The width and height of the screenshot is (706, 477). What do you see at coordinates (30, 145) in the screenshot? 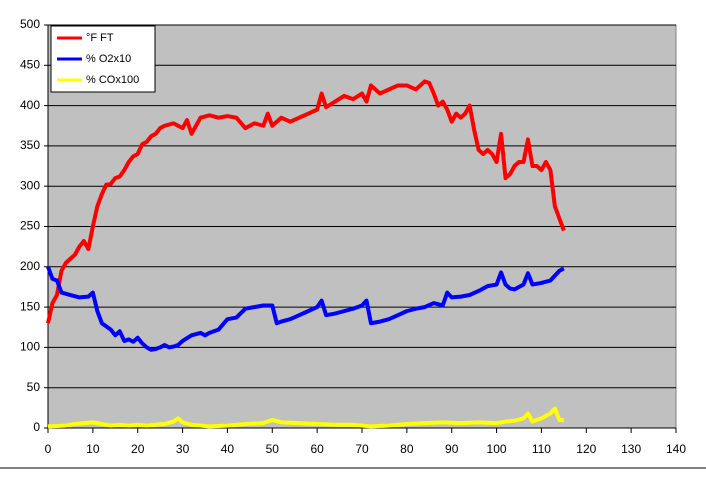
I see `y-tick-label: 350` at bounding box center [30, 145].